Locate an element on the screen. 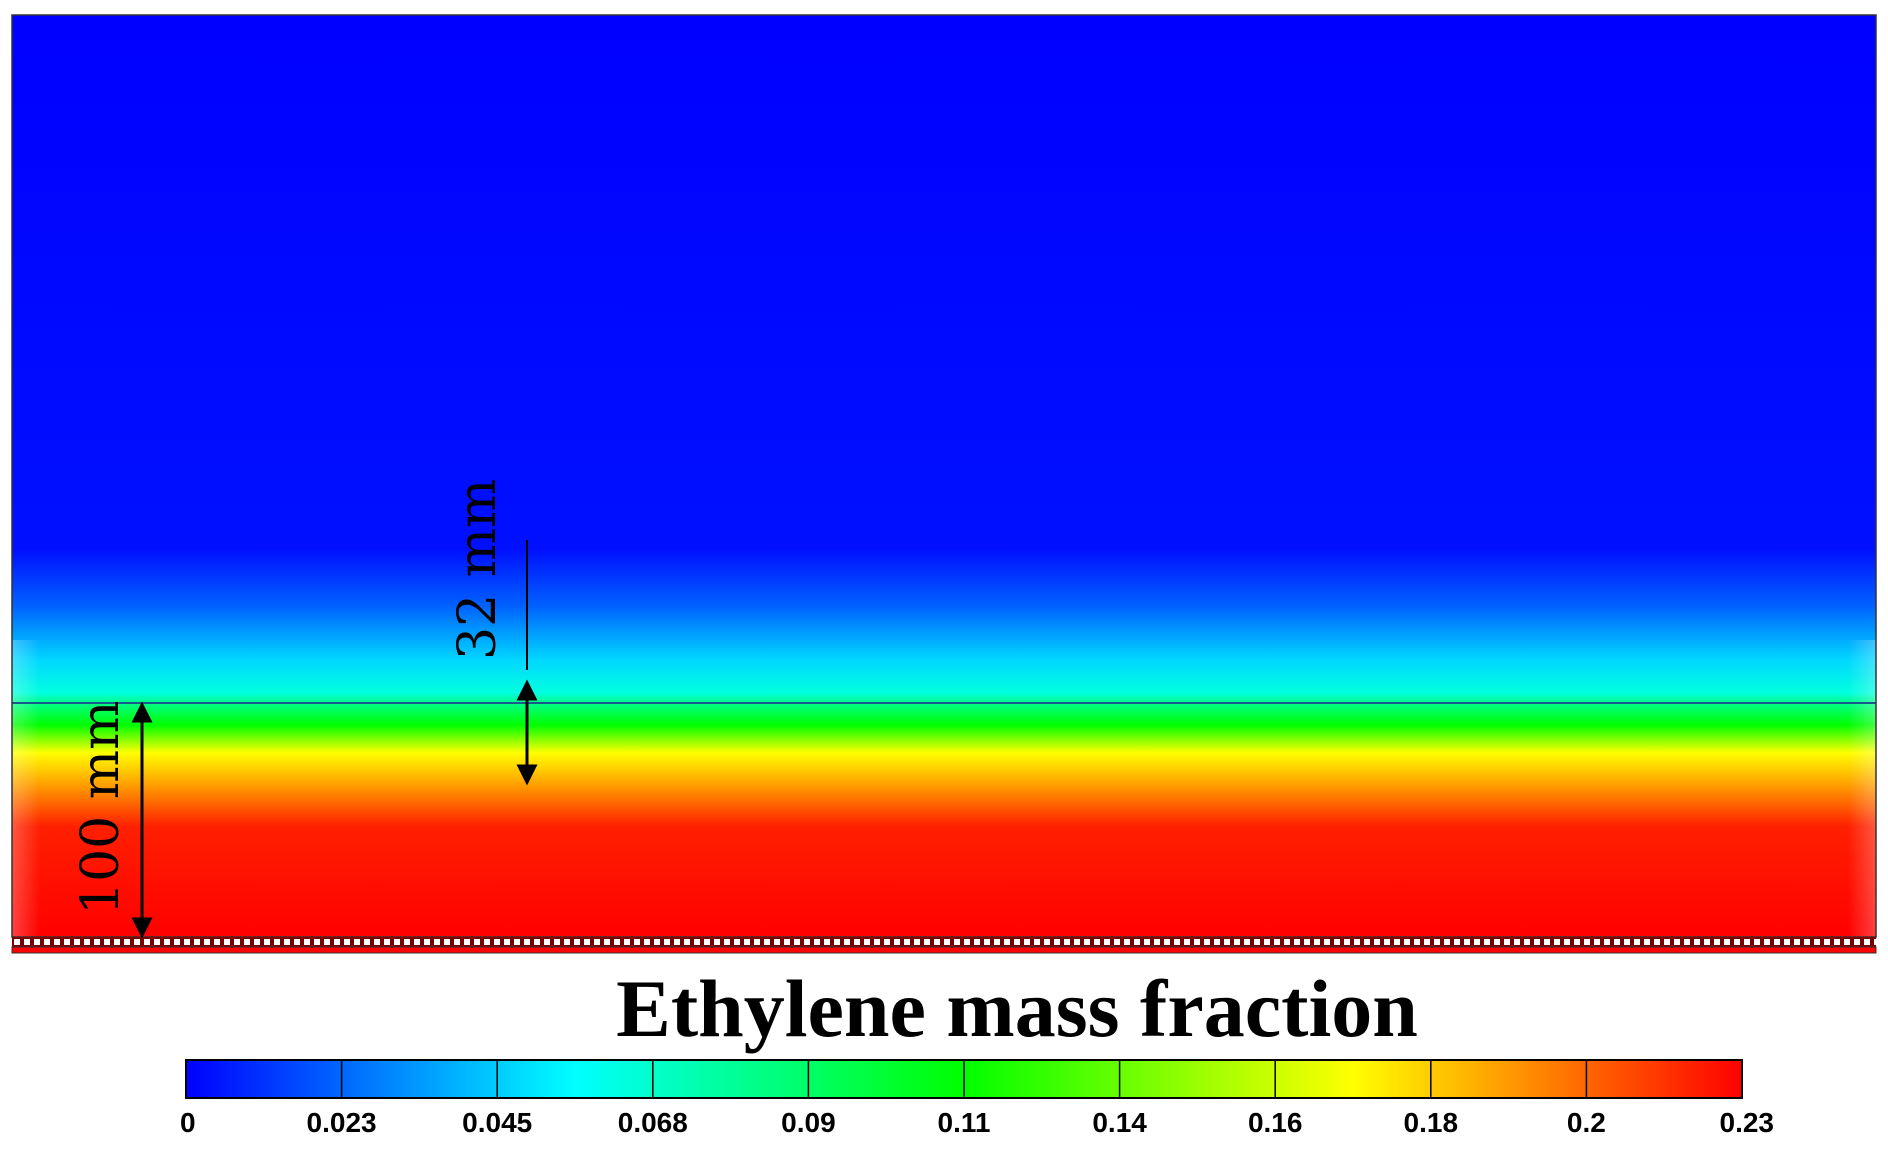 Image resolution: width=1888 pixels, height=1149 pixels. colorbar-tick-label: 0.045 is located at coordinates (497, 1122).